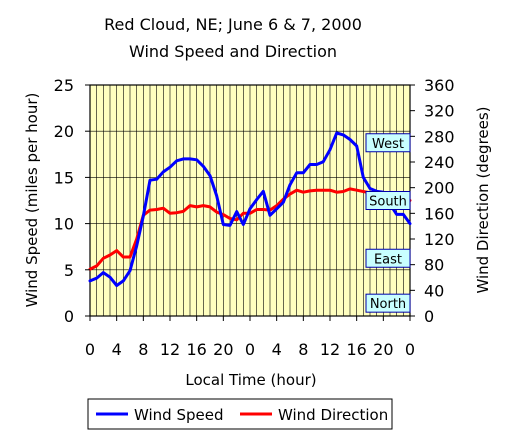 The image size is (513, 442). Describe the element at coordinates (429, 316) in the screenshot. I see `y2-tick-label: 0` at that location.